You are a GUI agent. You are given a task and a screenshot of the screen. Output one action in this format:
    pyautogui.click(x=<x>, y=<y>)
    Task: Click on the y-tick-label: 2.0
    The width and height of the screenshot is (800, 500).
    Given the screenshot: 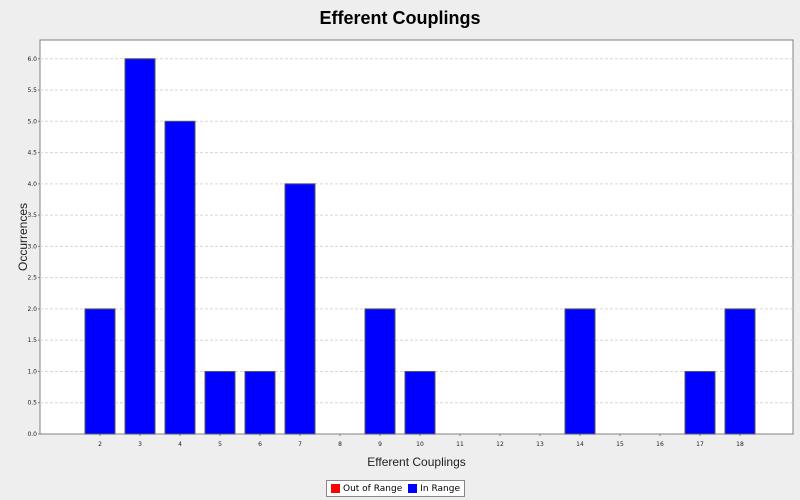 What is the action you would take?
    pyautogui.click(x=32, y=309)
    